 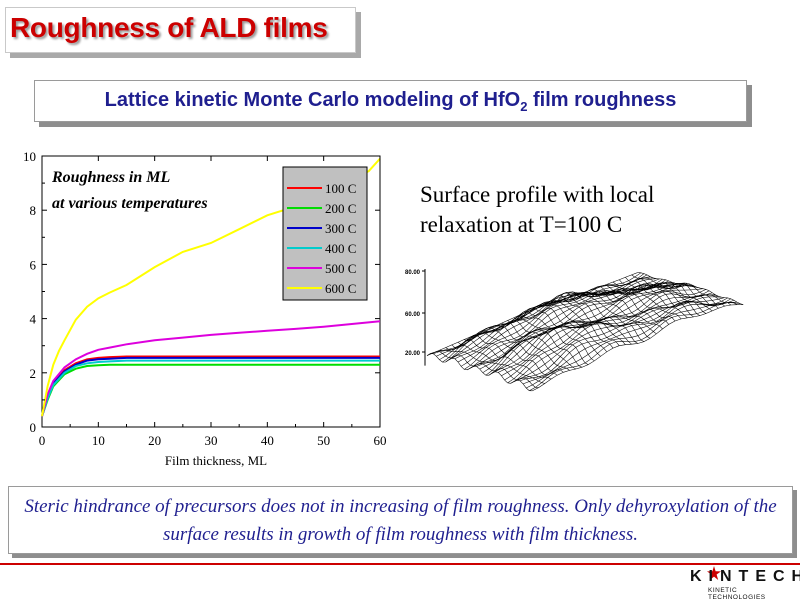 What do you see at coordinates (110, 177) in the screenshot?
I see `annotation-line1: Roughness in ML` at bounding box center [110, 177].